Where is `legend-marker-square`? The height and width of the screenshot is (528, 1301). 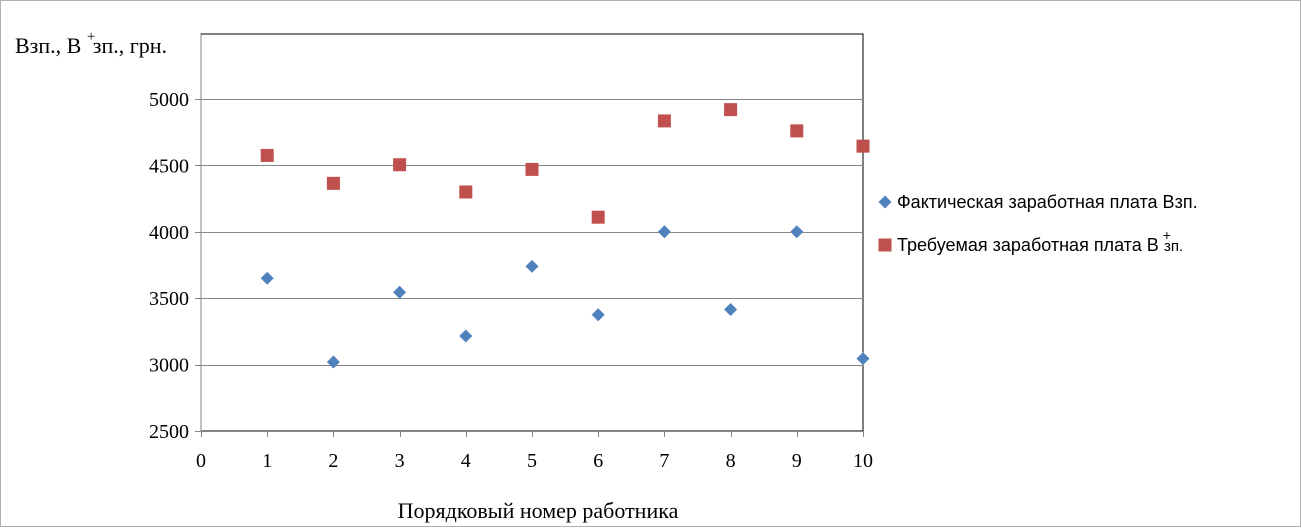 legend-marker-square is located at coordinates (885, 245).